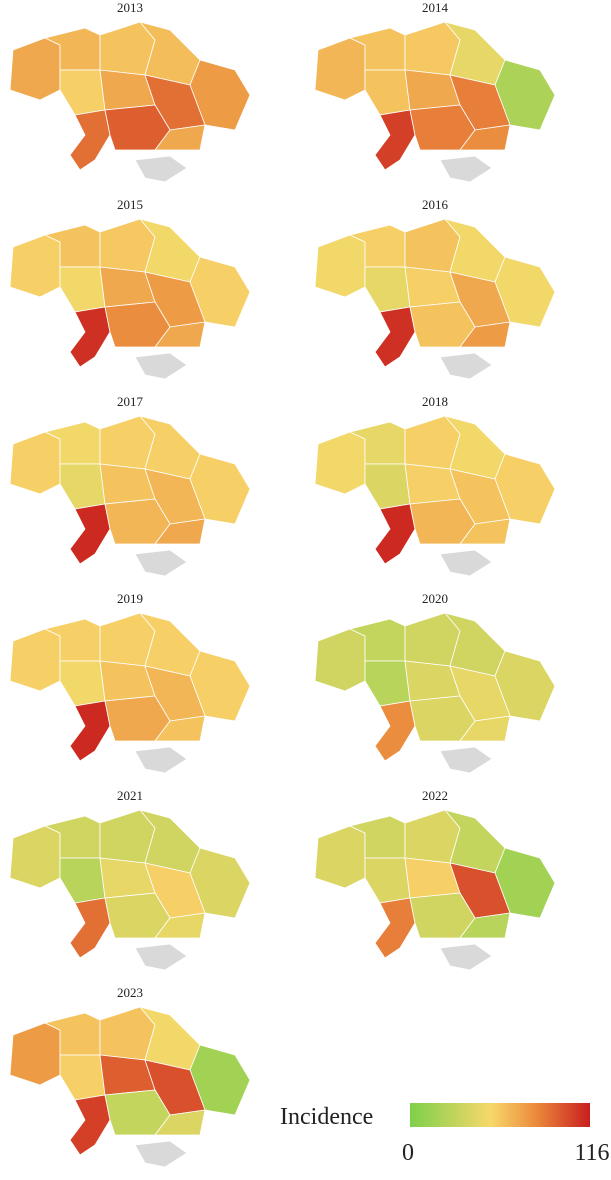 This screenshot has width=611, height=1180. Describe the element at coordinates (130, 1076) in the screenshot. I see `map-panel: 2023` at that location.